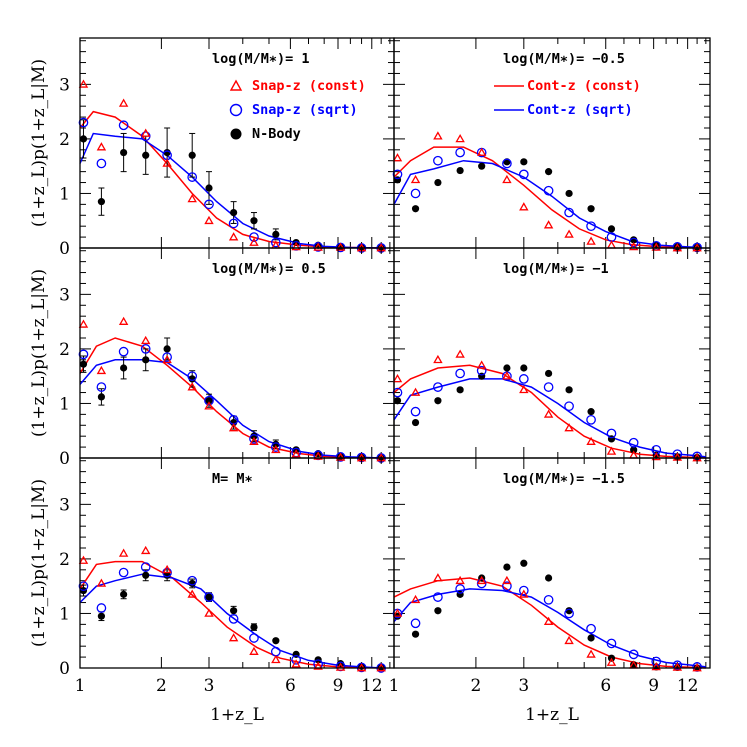 This screenshot has height=747, width=747. What do you see at coordinates (564, 59) in the screenshot?
I see `panel-title: log(M/M∗)= −0.5` at bounding box center [564, 59].